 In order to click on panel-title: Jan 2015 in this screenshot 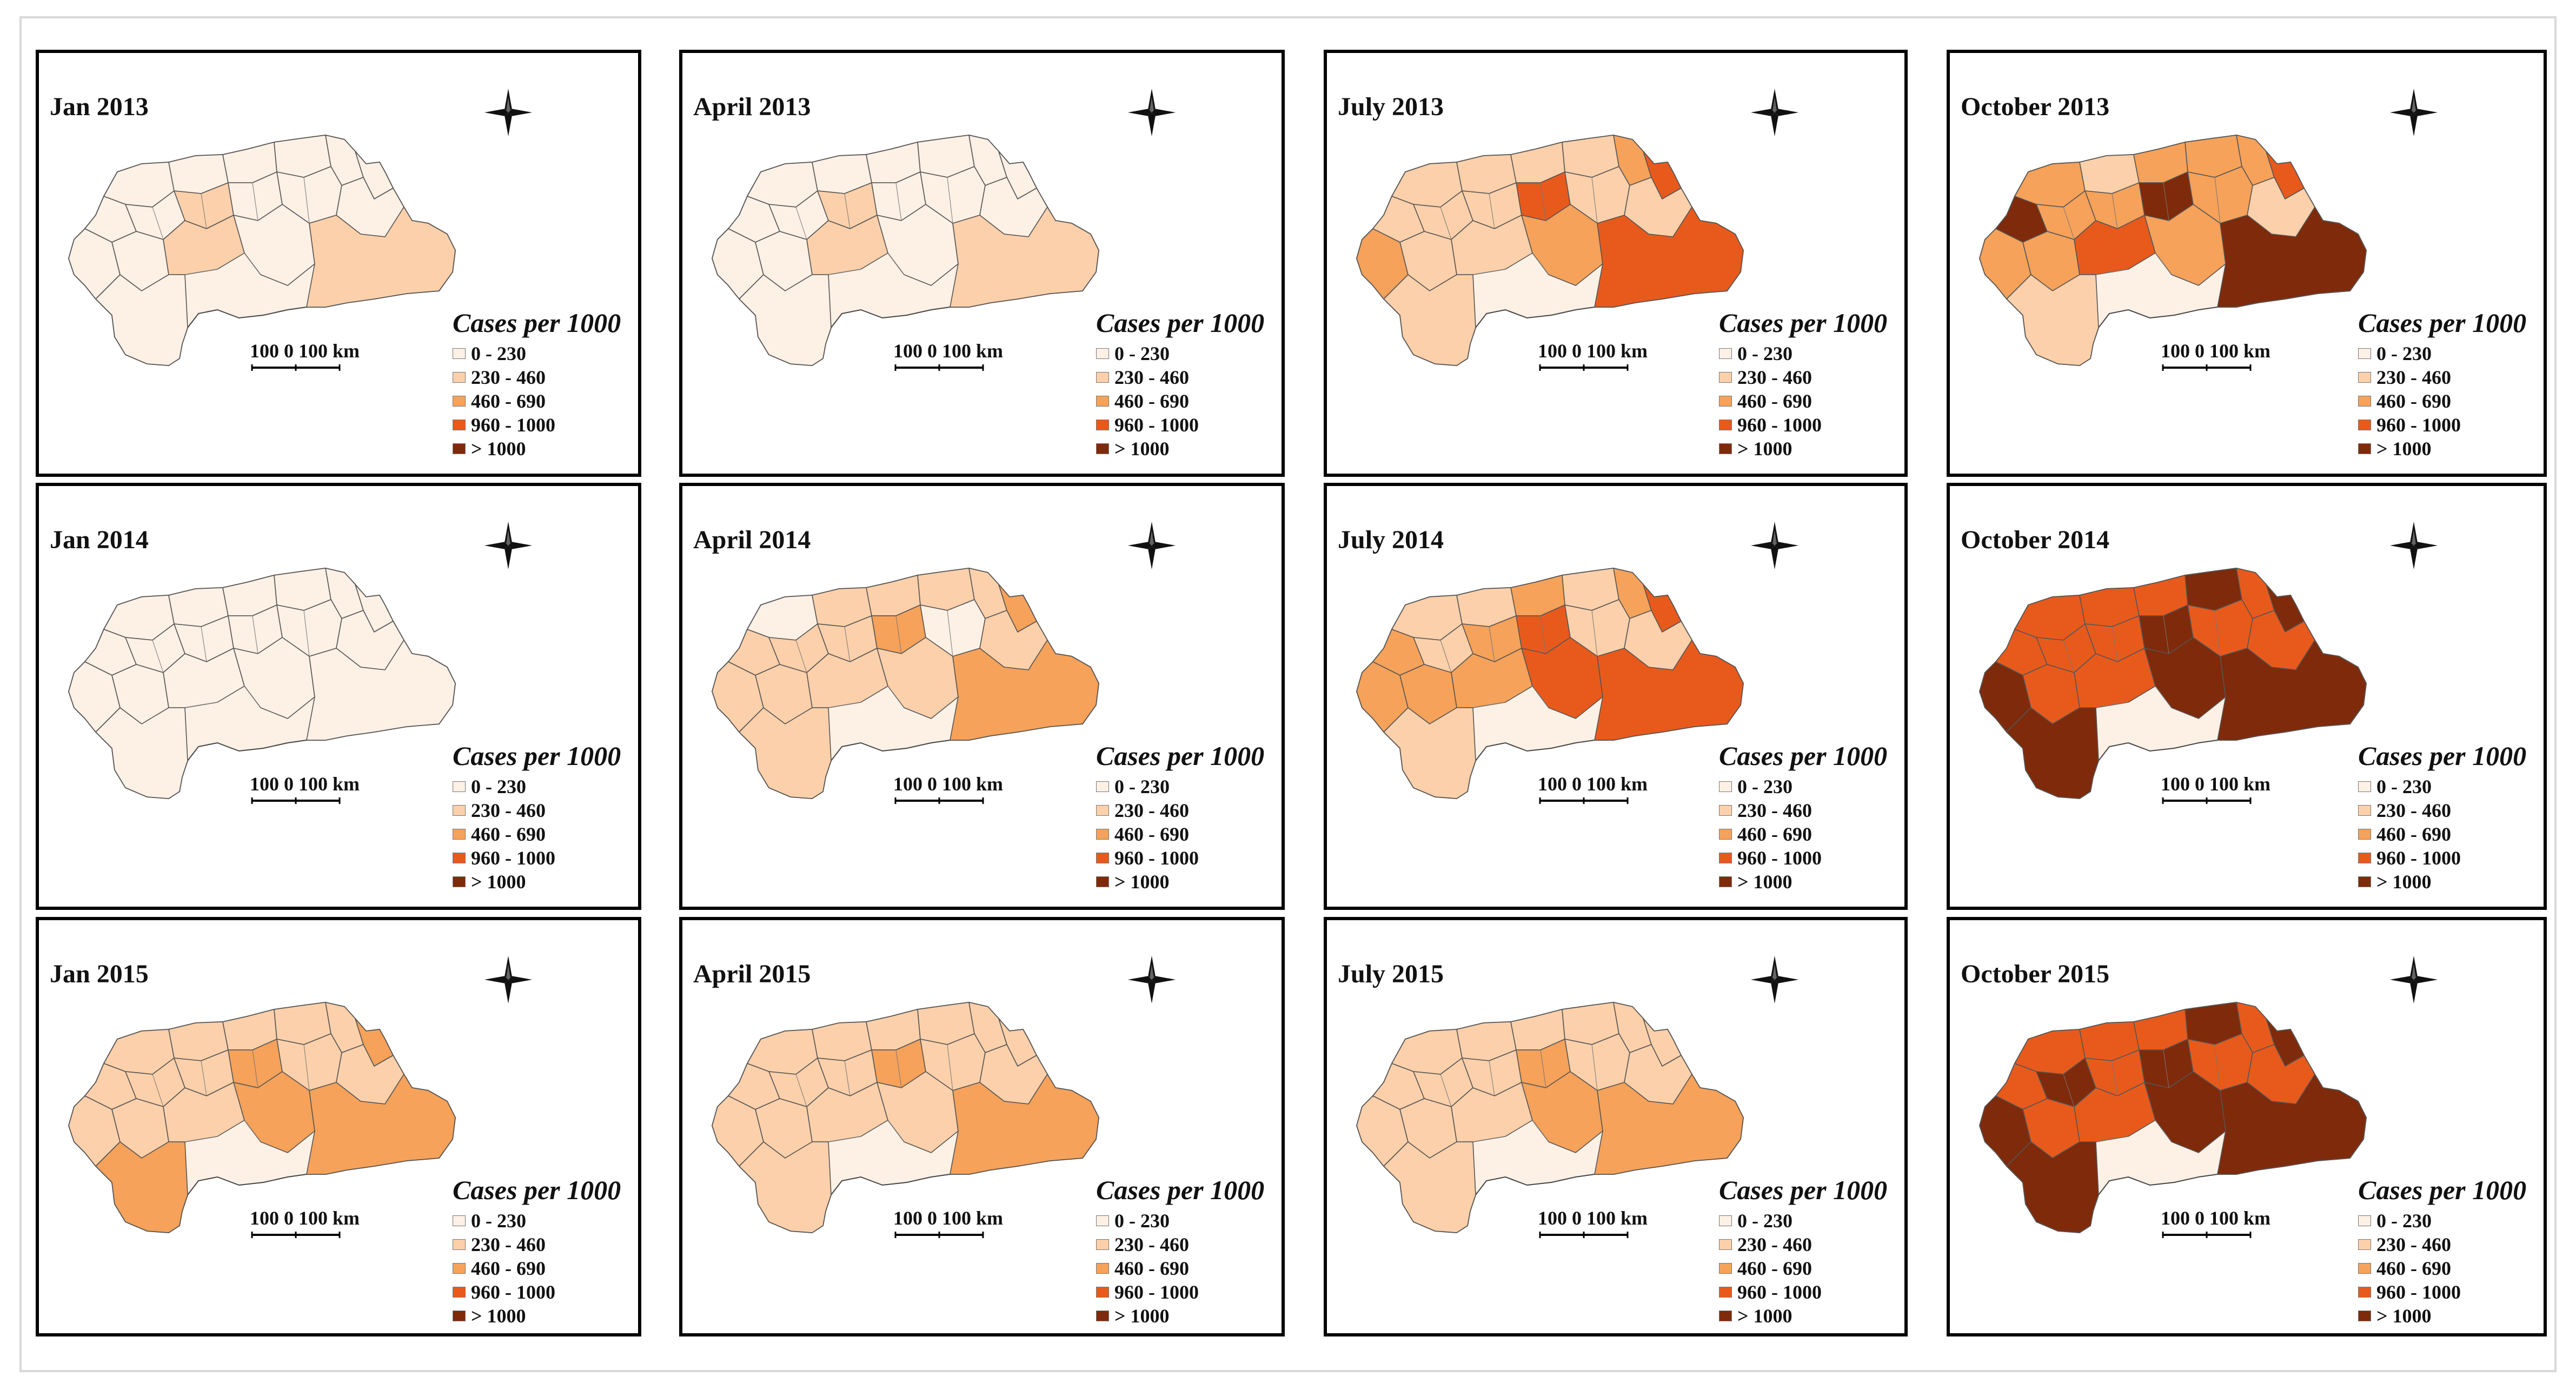, I will do `click(99, 974)`.